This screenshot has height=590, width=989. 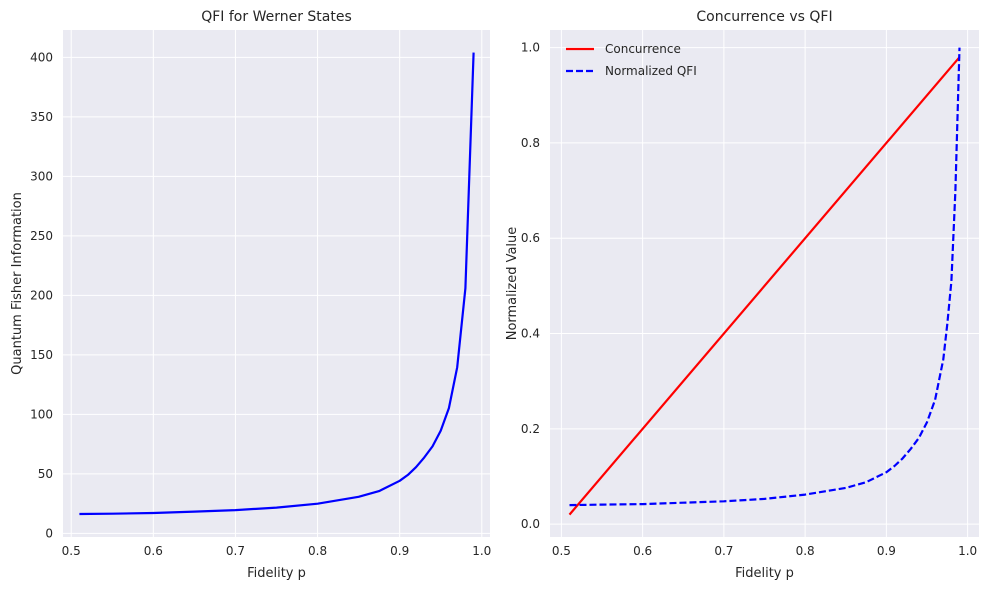 I want to click on y-tick-label: 350, so click(x=41, y=117).